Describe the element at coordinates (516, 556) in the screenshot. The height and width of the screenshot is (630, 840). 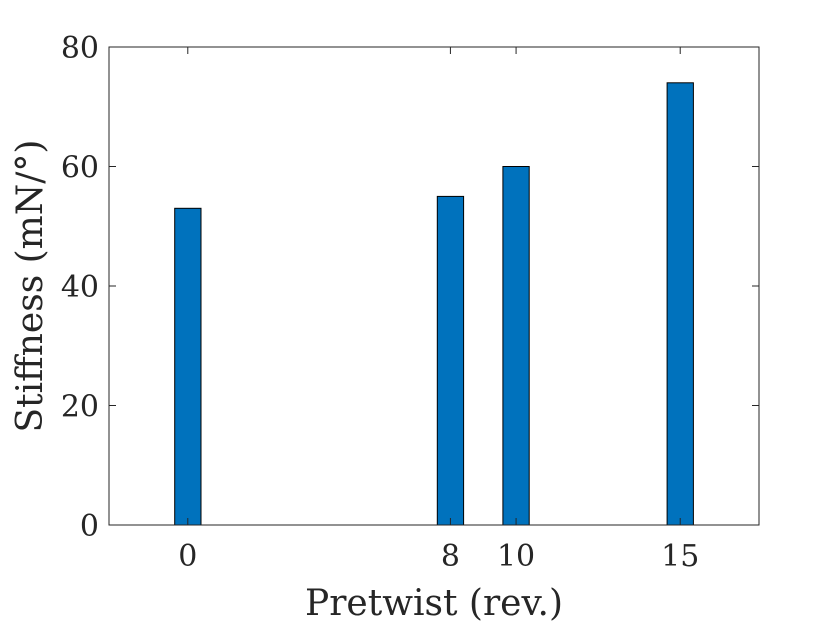
I see `x-tick-label: 10` at that location.